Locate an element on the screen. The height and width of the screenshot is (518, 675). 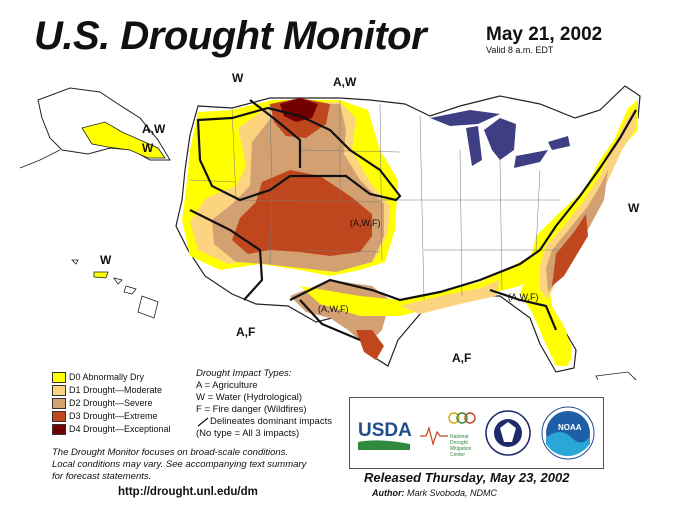
legend-item-d2: D2 Drought—Severe is located at coordinates (102, 403).